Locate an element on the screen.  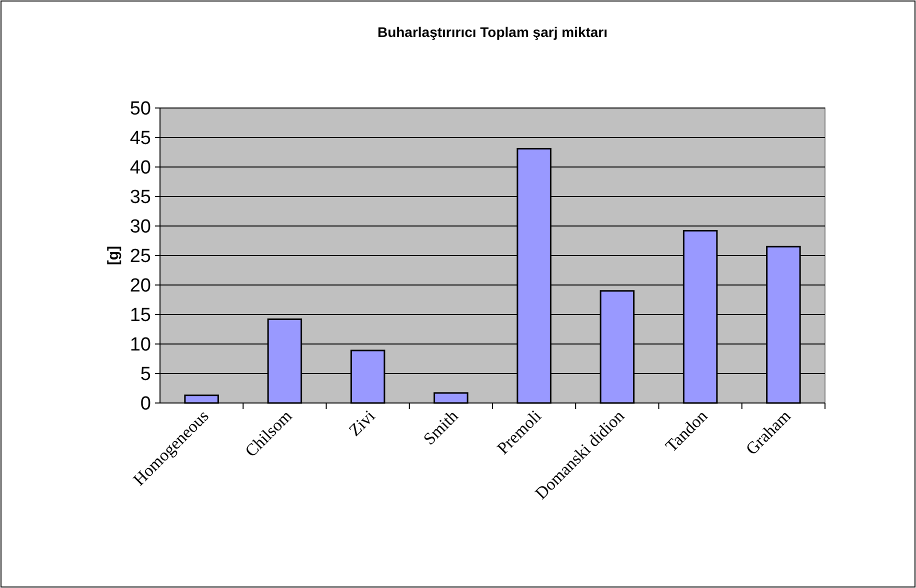
x-tick-label: Zivi is located at coordinates (362, 423).